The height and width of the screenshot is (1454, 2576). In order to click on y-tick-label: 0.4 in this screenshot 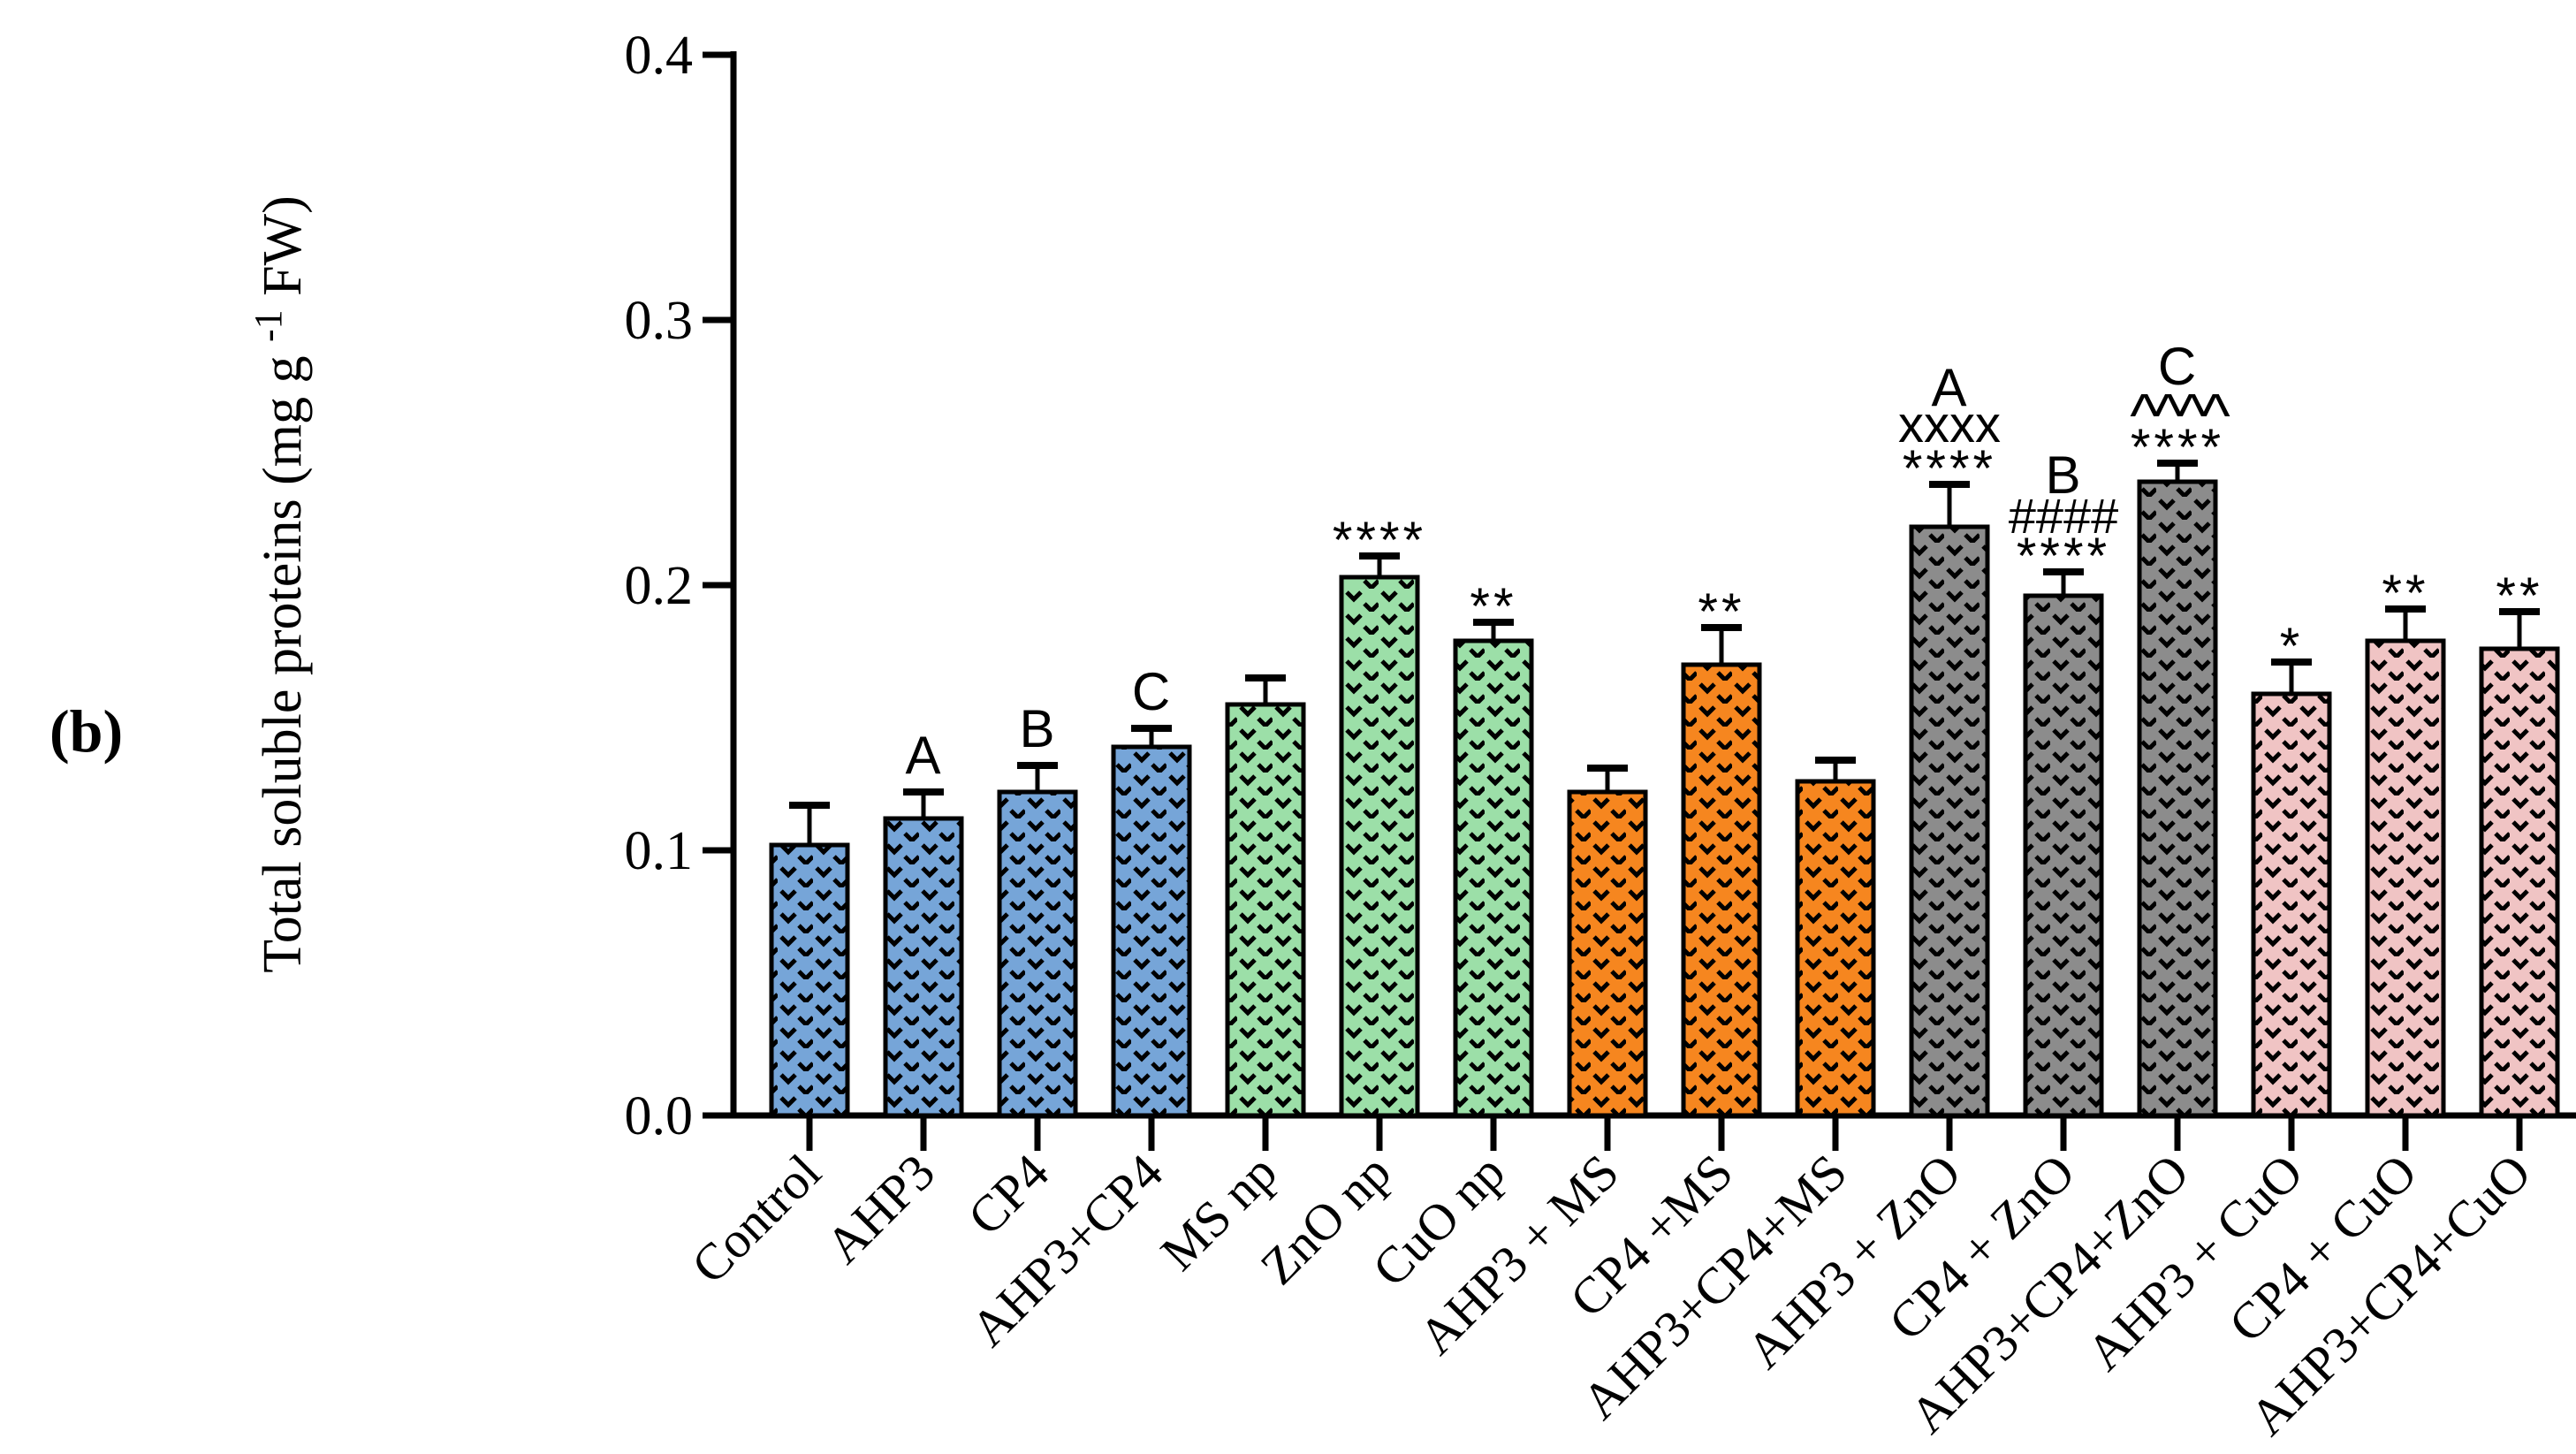, I will do `click(659, 56)`.